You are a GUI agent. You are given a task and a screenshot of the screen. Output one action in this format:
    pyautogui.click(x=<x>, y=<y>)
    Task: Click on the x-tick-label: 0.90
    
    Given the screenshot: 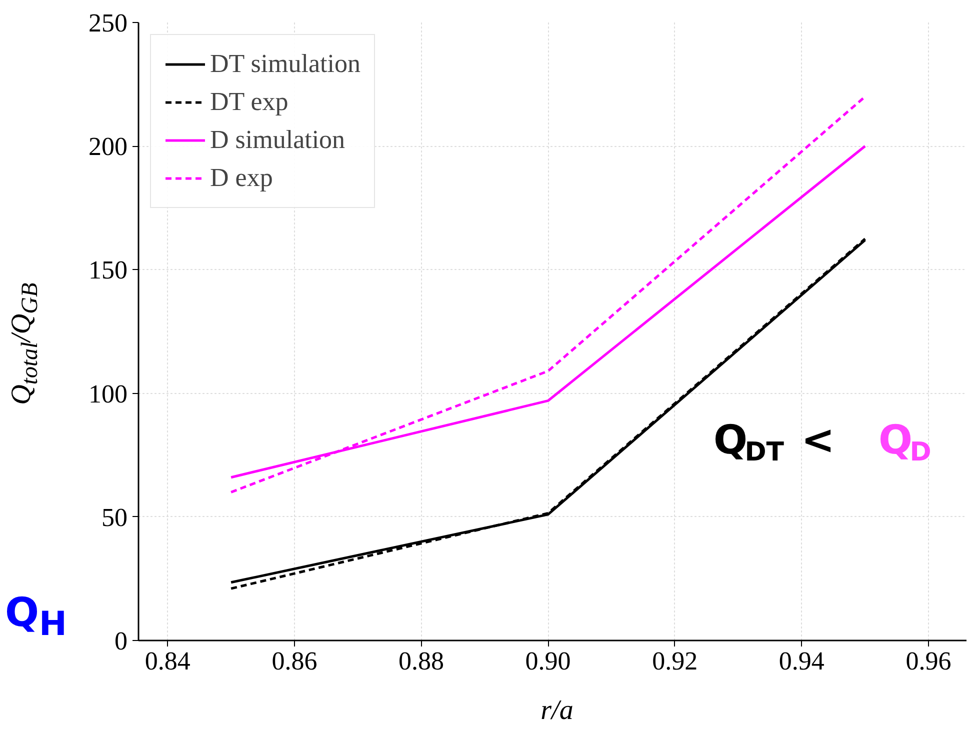 What is the action you would take?
    pyautogui.click(x=548, y=661)
    